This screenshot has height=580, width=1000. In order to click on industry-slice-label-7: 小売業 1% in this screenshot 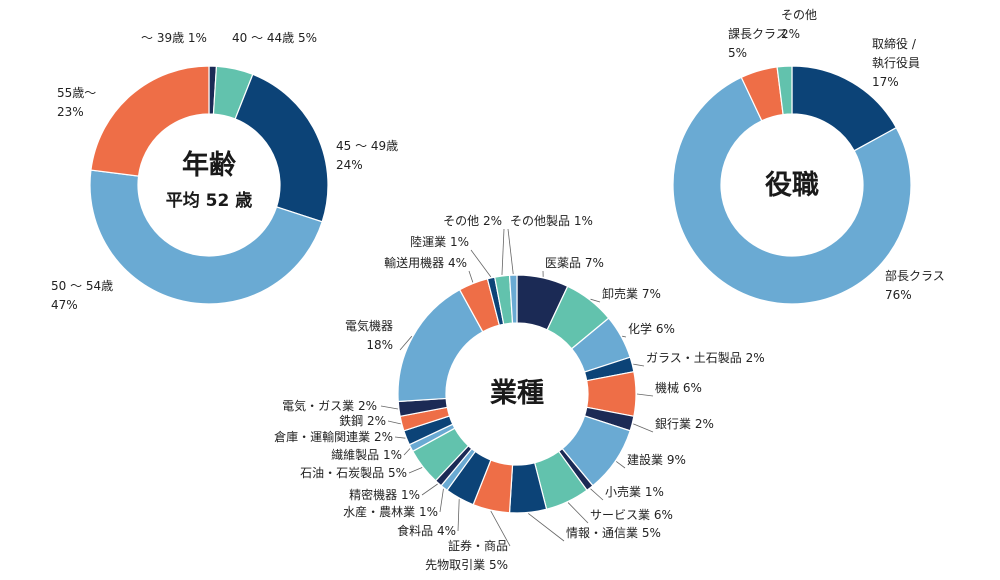, I will do `click(634, 491)`.